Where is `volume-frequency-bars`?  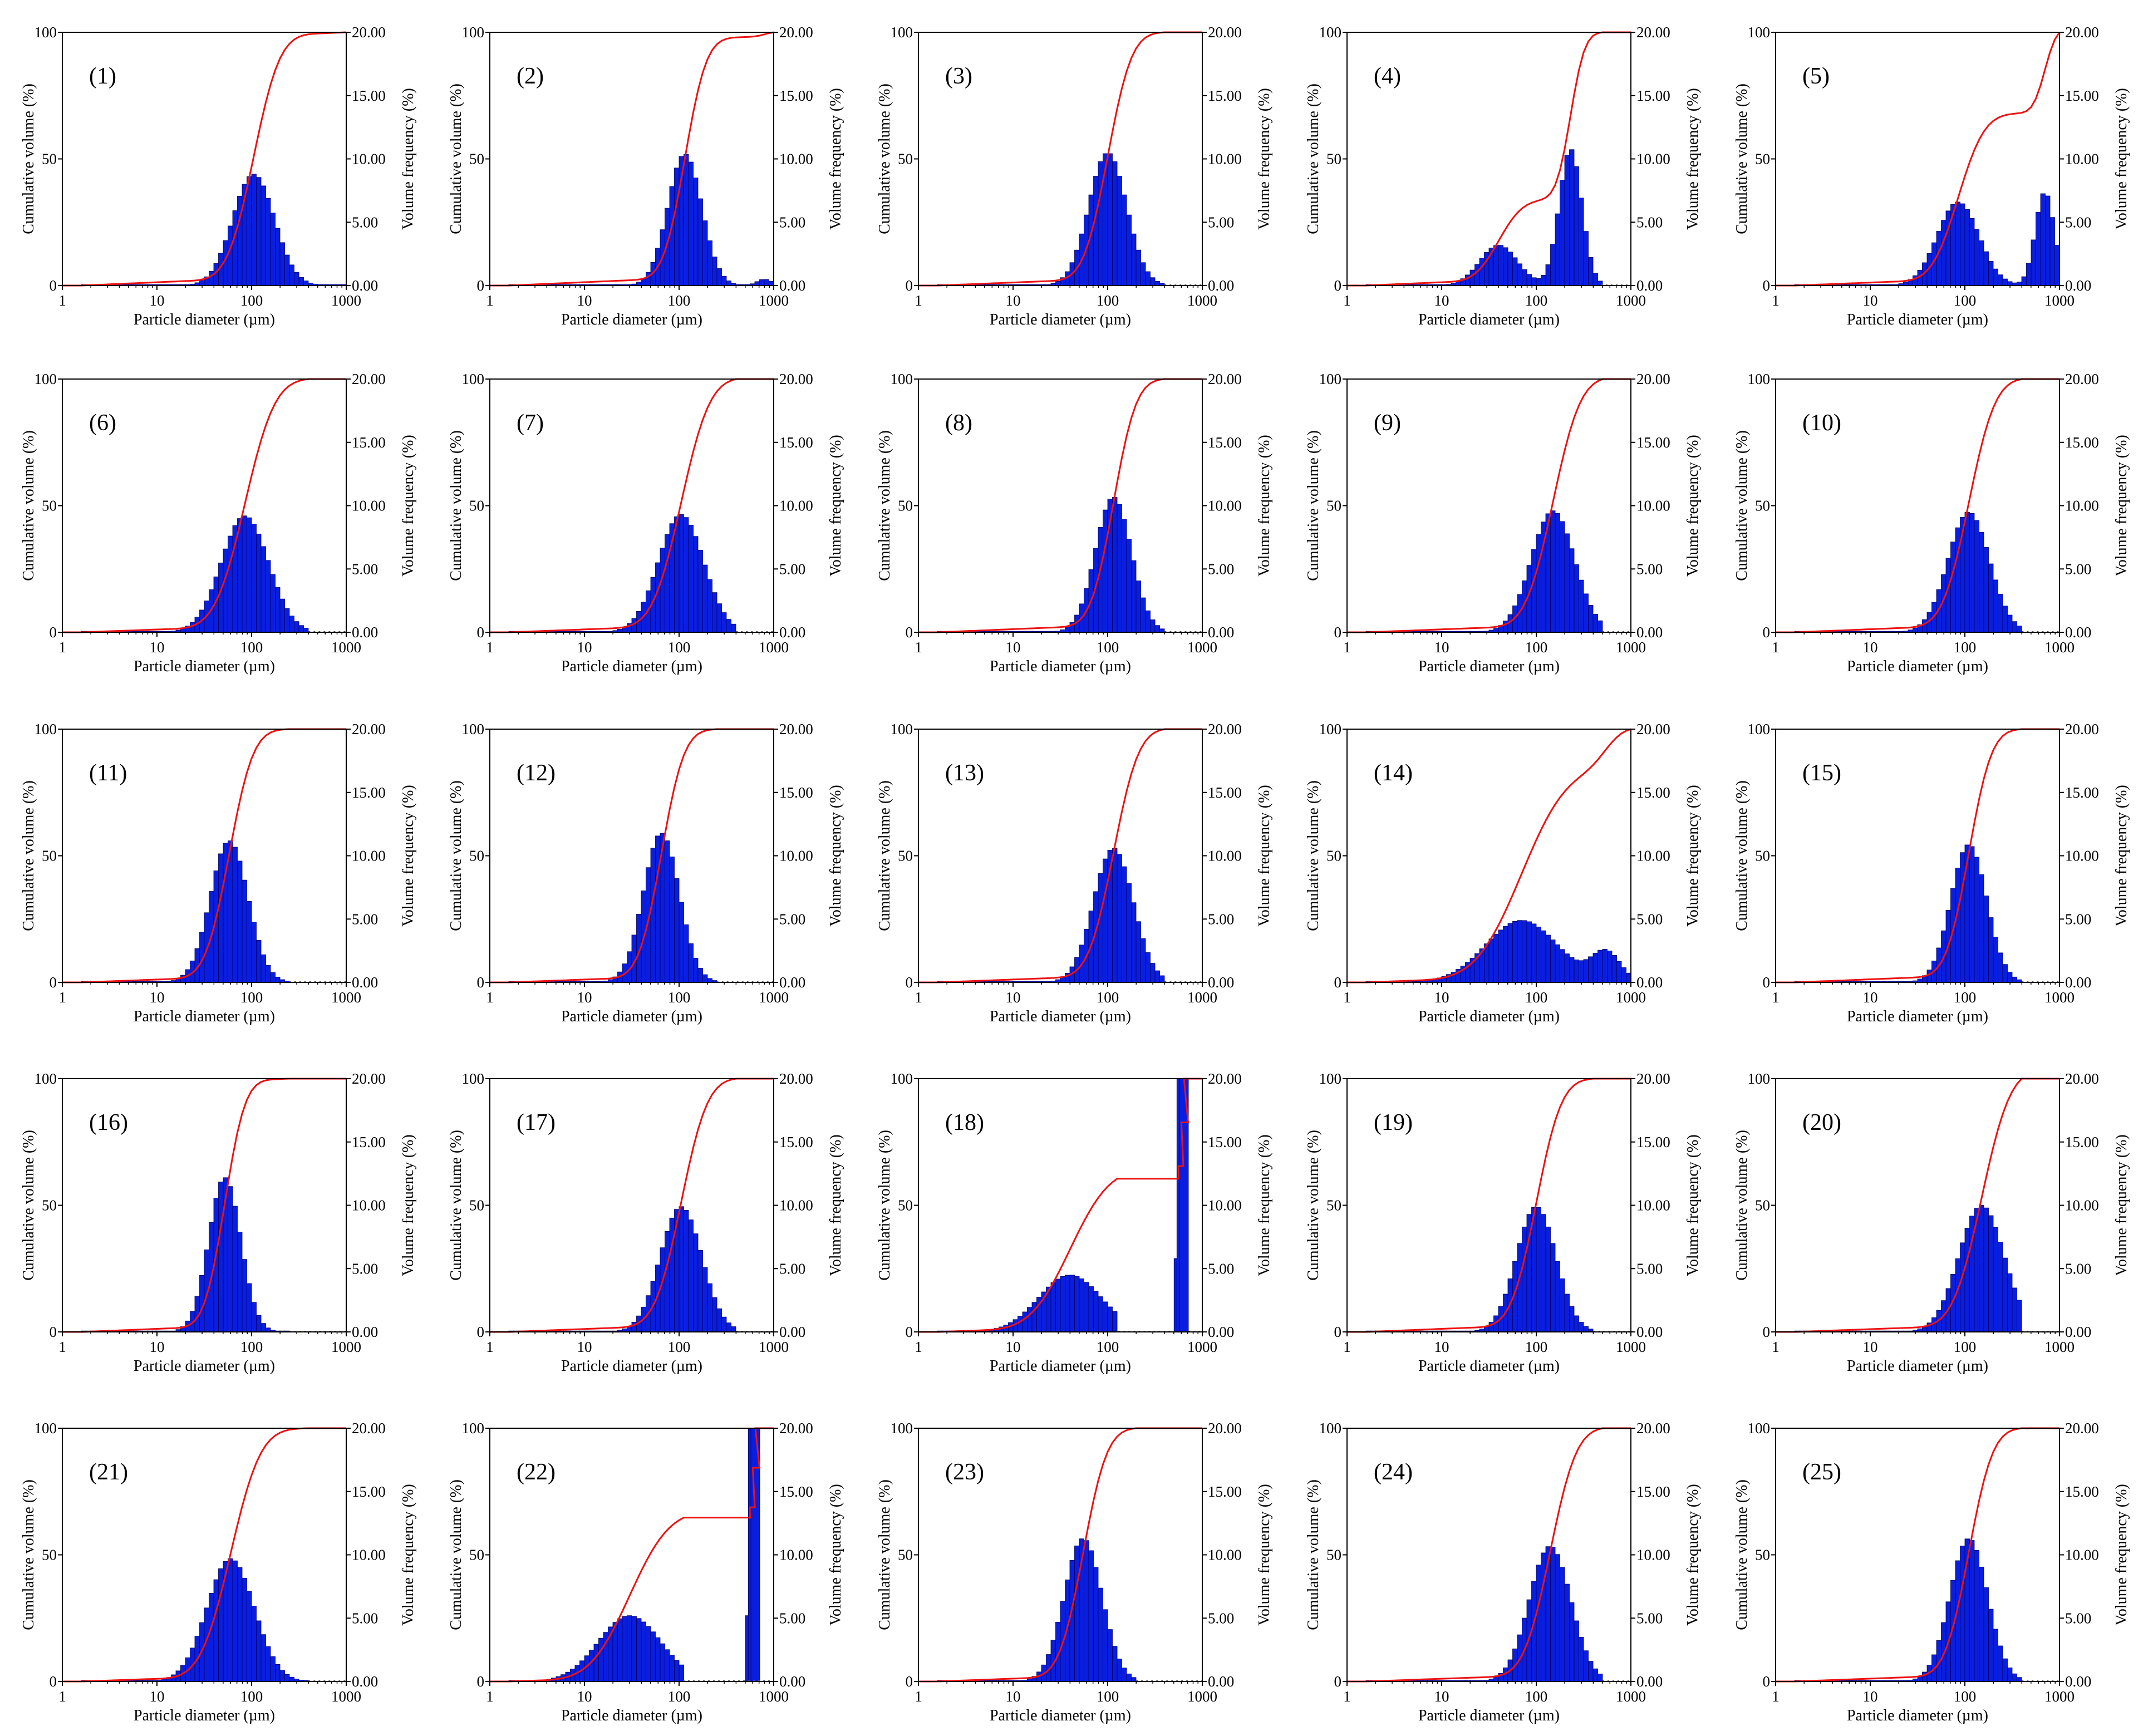 volume-frequency-bars is located at coordinates (1484, 217).